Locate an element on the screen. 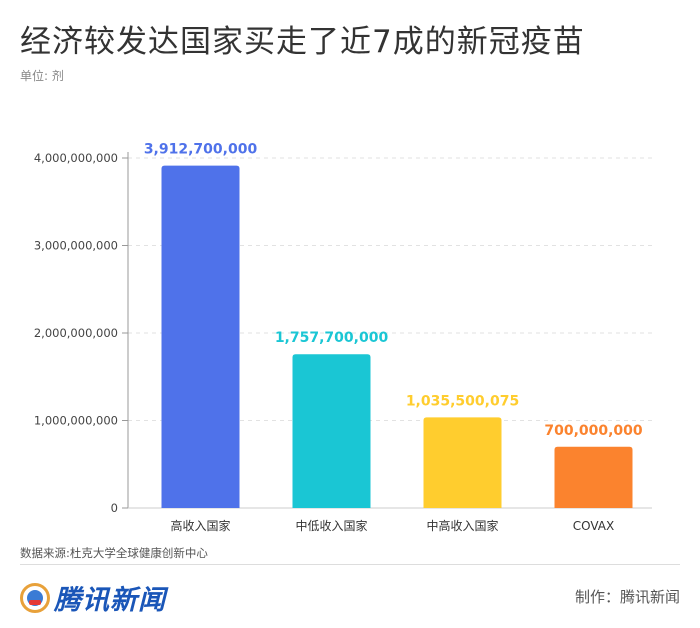 The height and width of the screenshot is (628, 700). data-label: 1,757,700,000 is located at coordinates (332, 338).